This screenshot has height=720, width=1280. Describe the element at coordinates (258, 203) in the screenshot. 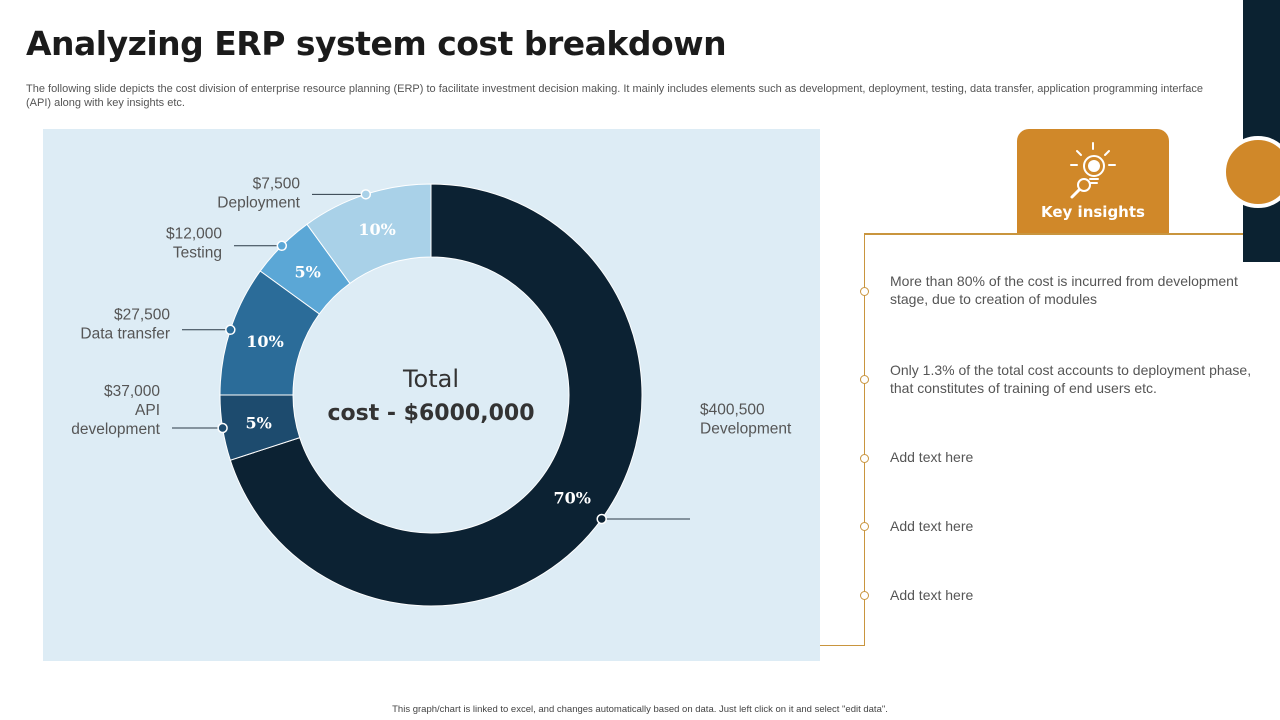

I see `slice-value-label: Deployment` at that location.